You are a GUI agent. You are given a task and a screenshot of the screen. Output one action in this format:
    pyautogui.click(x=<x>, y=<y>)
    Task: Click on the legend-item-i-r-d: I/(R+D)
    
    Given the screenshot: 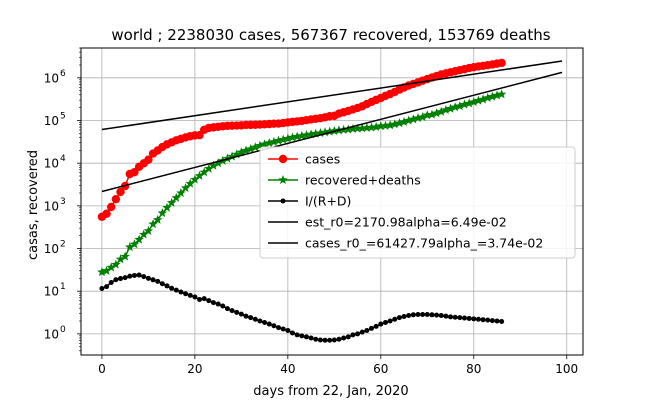 What is the action you would take?
    pyautogui.click(x=309, y=201)
    